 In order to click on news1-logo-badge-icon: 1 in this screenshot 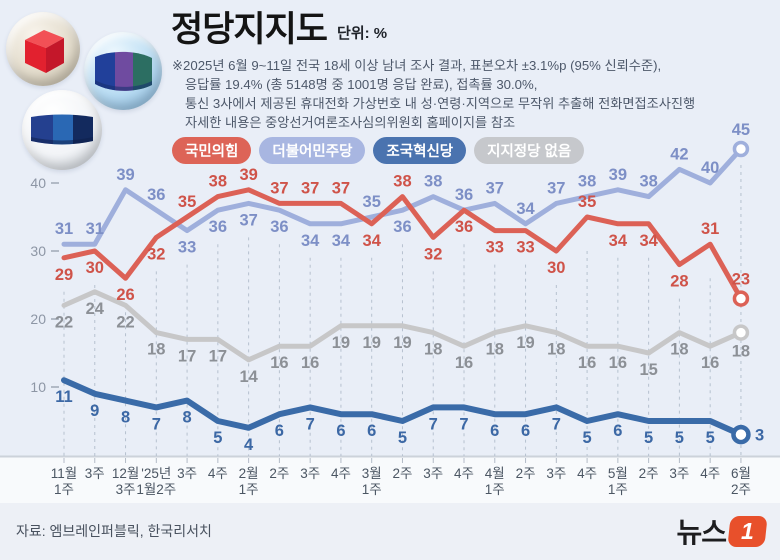, I will do `click(747, 531)`.